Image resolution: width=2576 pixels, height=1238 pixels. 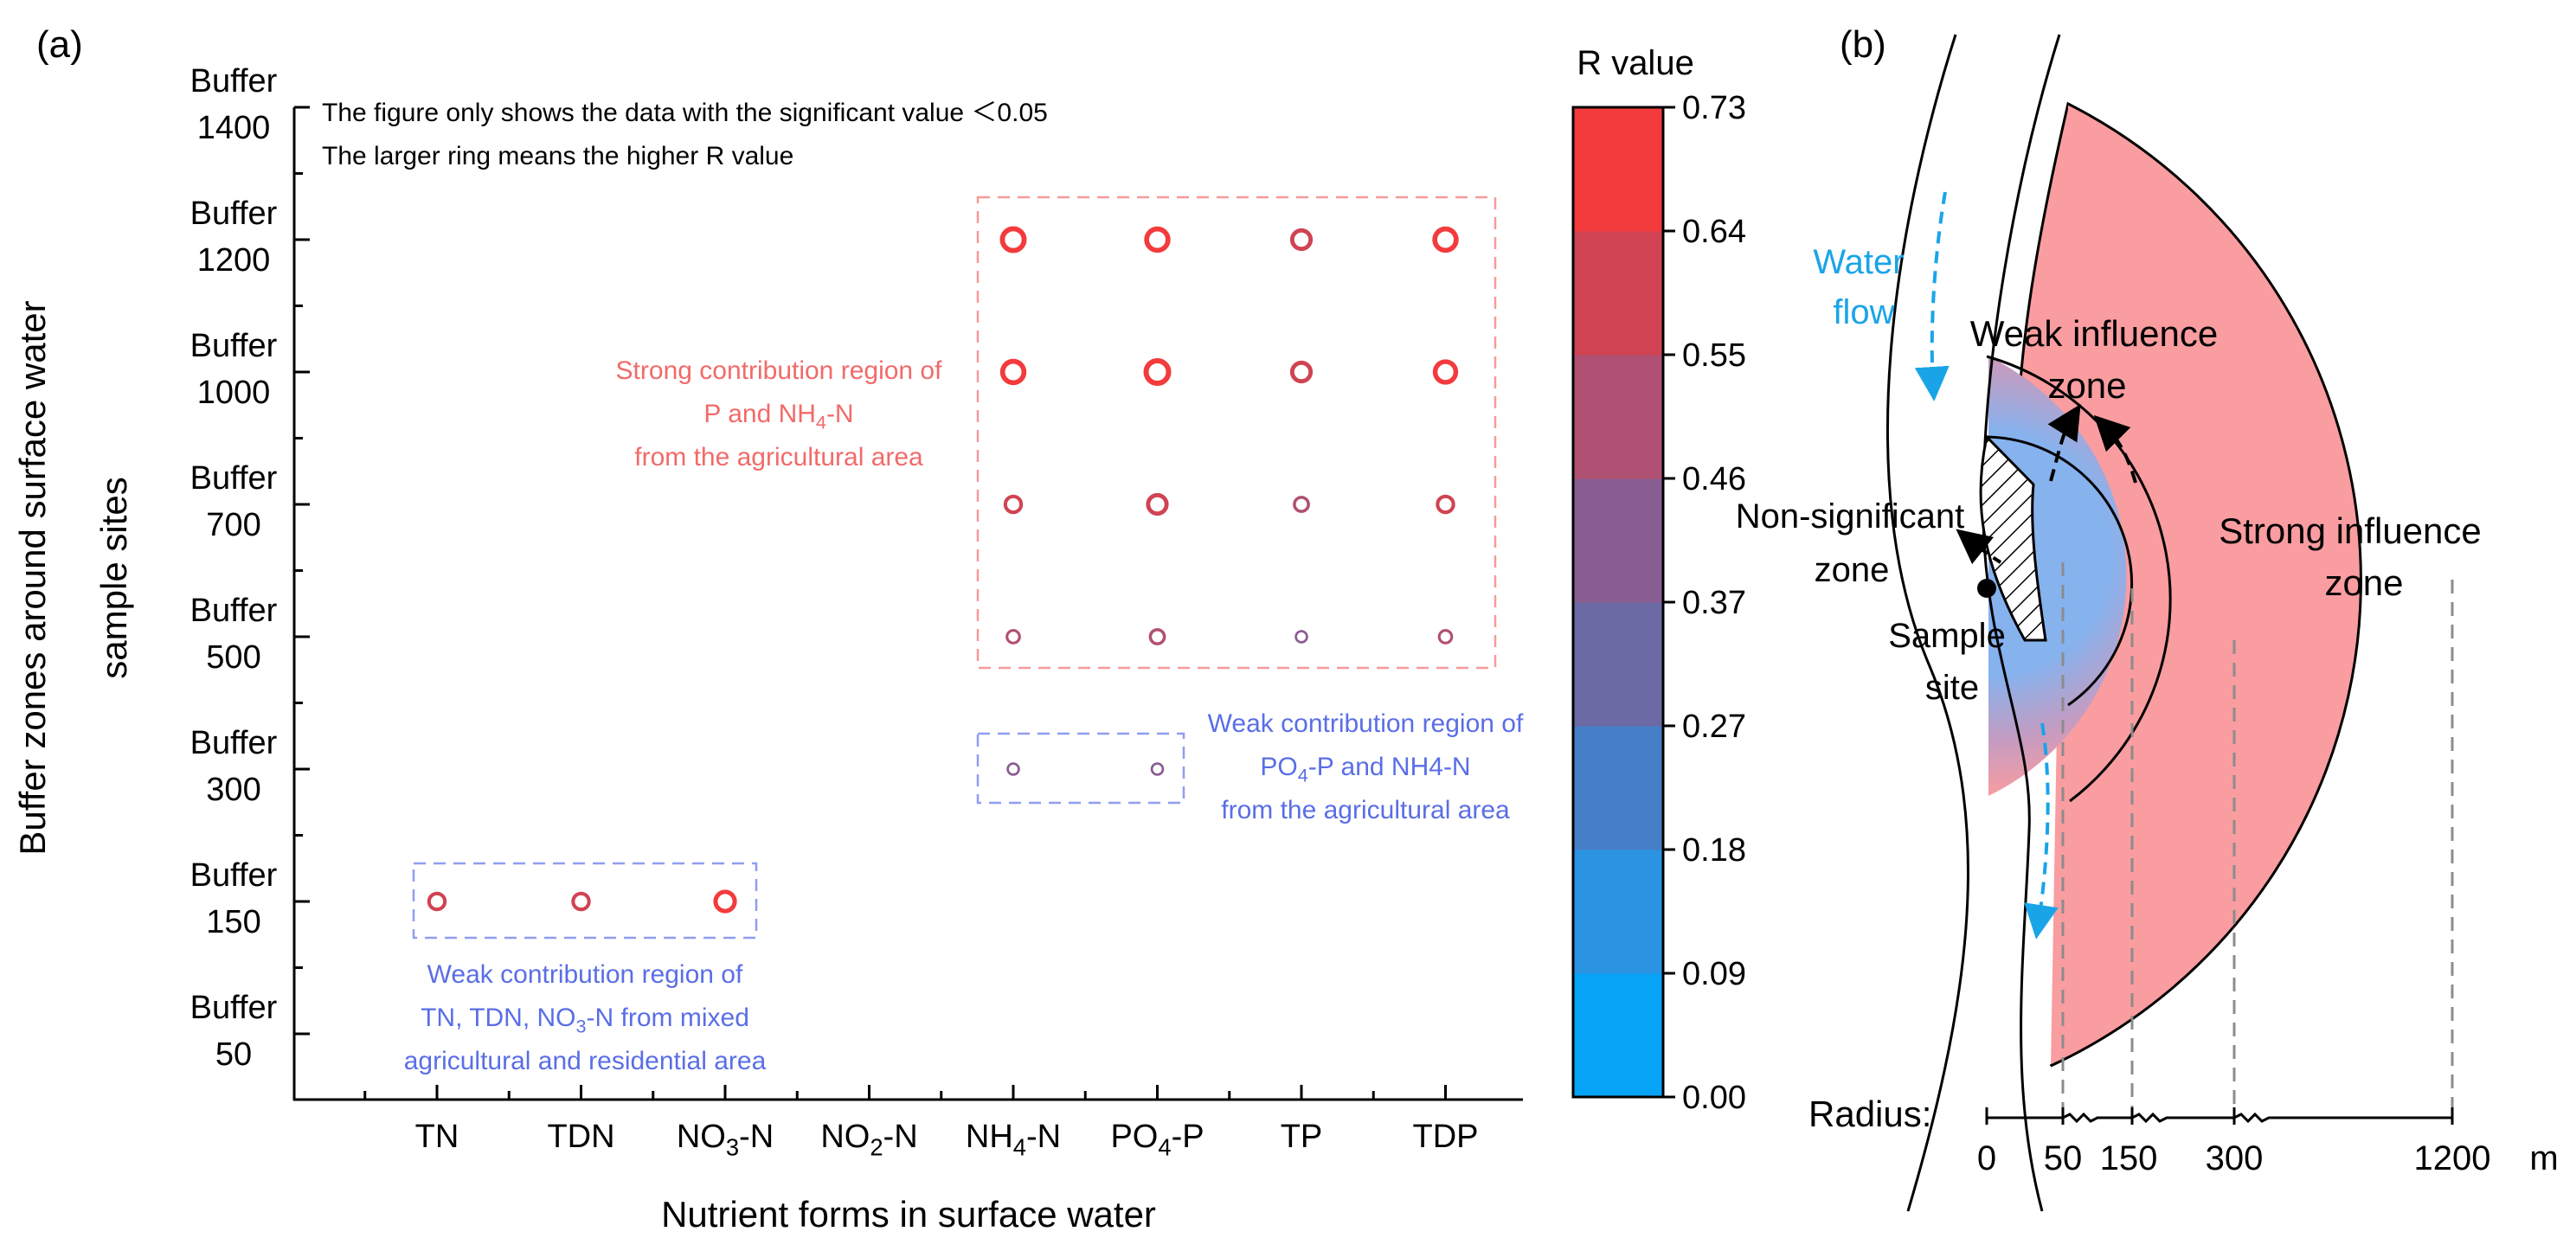 I want to click on y-tick-label-value: 1200, so click(x=234, y=260).